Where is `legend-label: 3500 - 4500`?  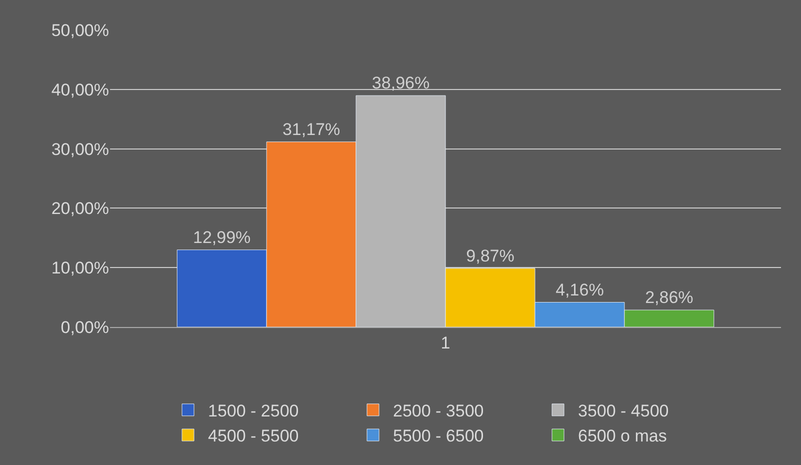
legend-label: 3500 - 4500 is located at coordinates (623, 411).